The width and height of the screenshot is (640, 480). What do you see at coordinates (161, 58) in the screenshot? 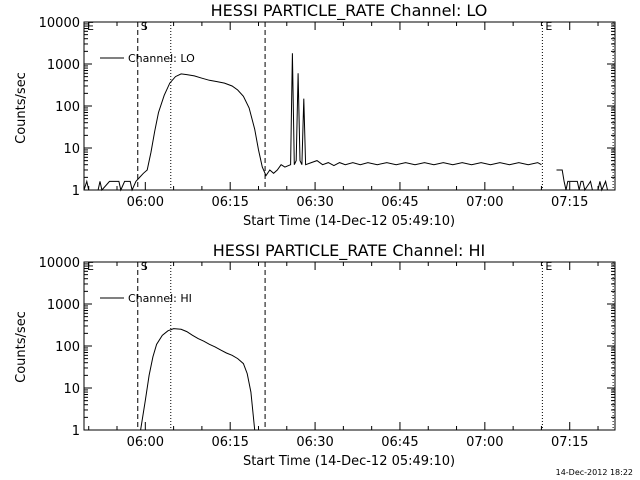
I see `legend-label: Channel: LO` at bounding box center [161, 58].